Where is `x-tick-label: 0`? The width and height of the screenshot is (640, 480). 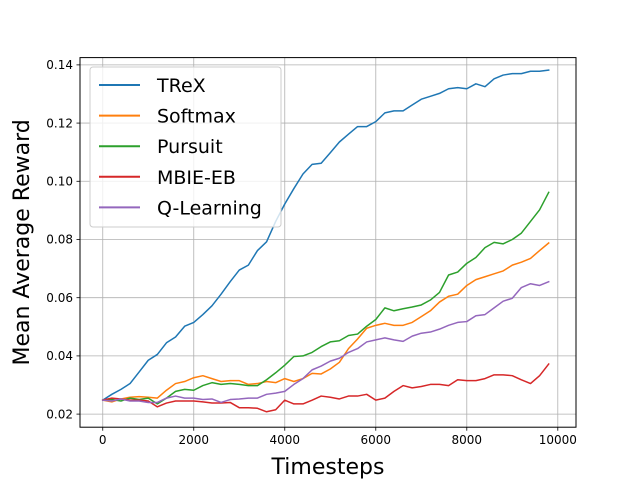 x-tick-label: 0 is located at coordinates (103, 440).